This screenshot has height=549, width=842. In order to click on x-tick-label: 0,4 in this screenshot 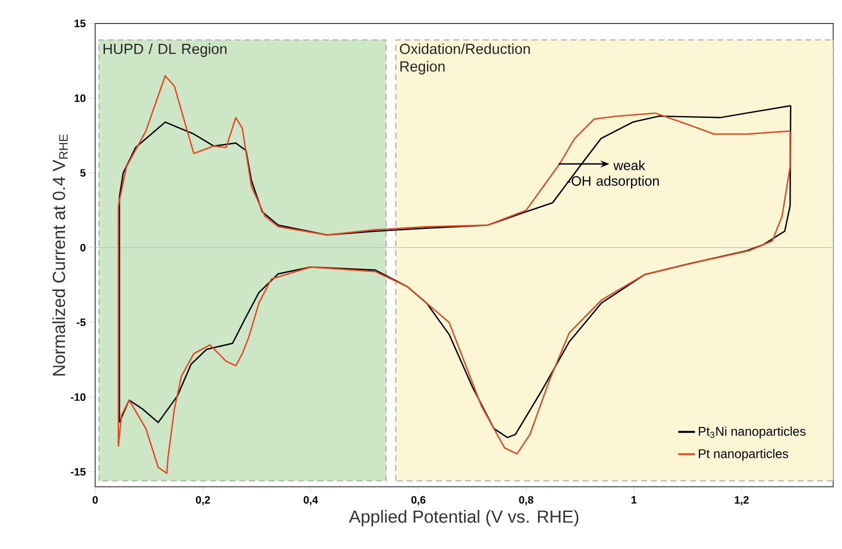, I will do `click(311, 501)`.